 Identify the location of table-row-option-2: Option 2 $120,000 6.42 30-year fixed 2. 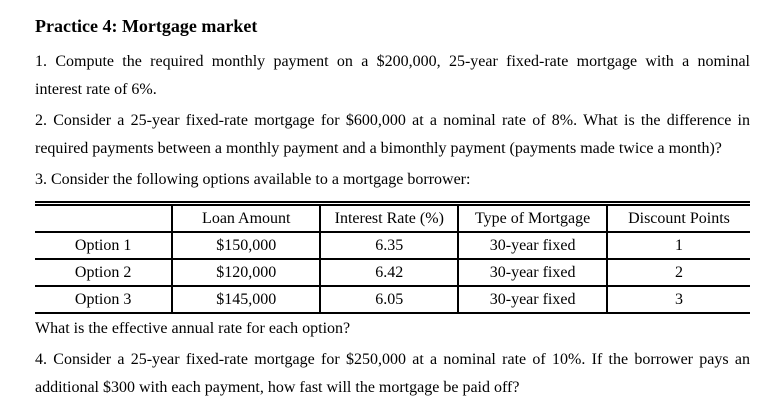
(392, 273).